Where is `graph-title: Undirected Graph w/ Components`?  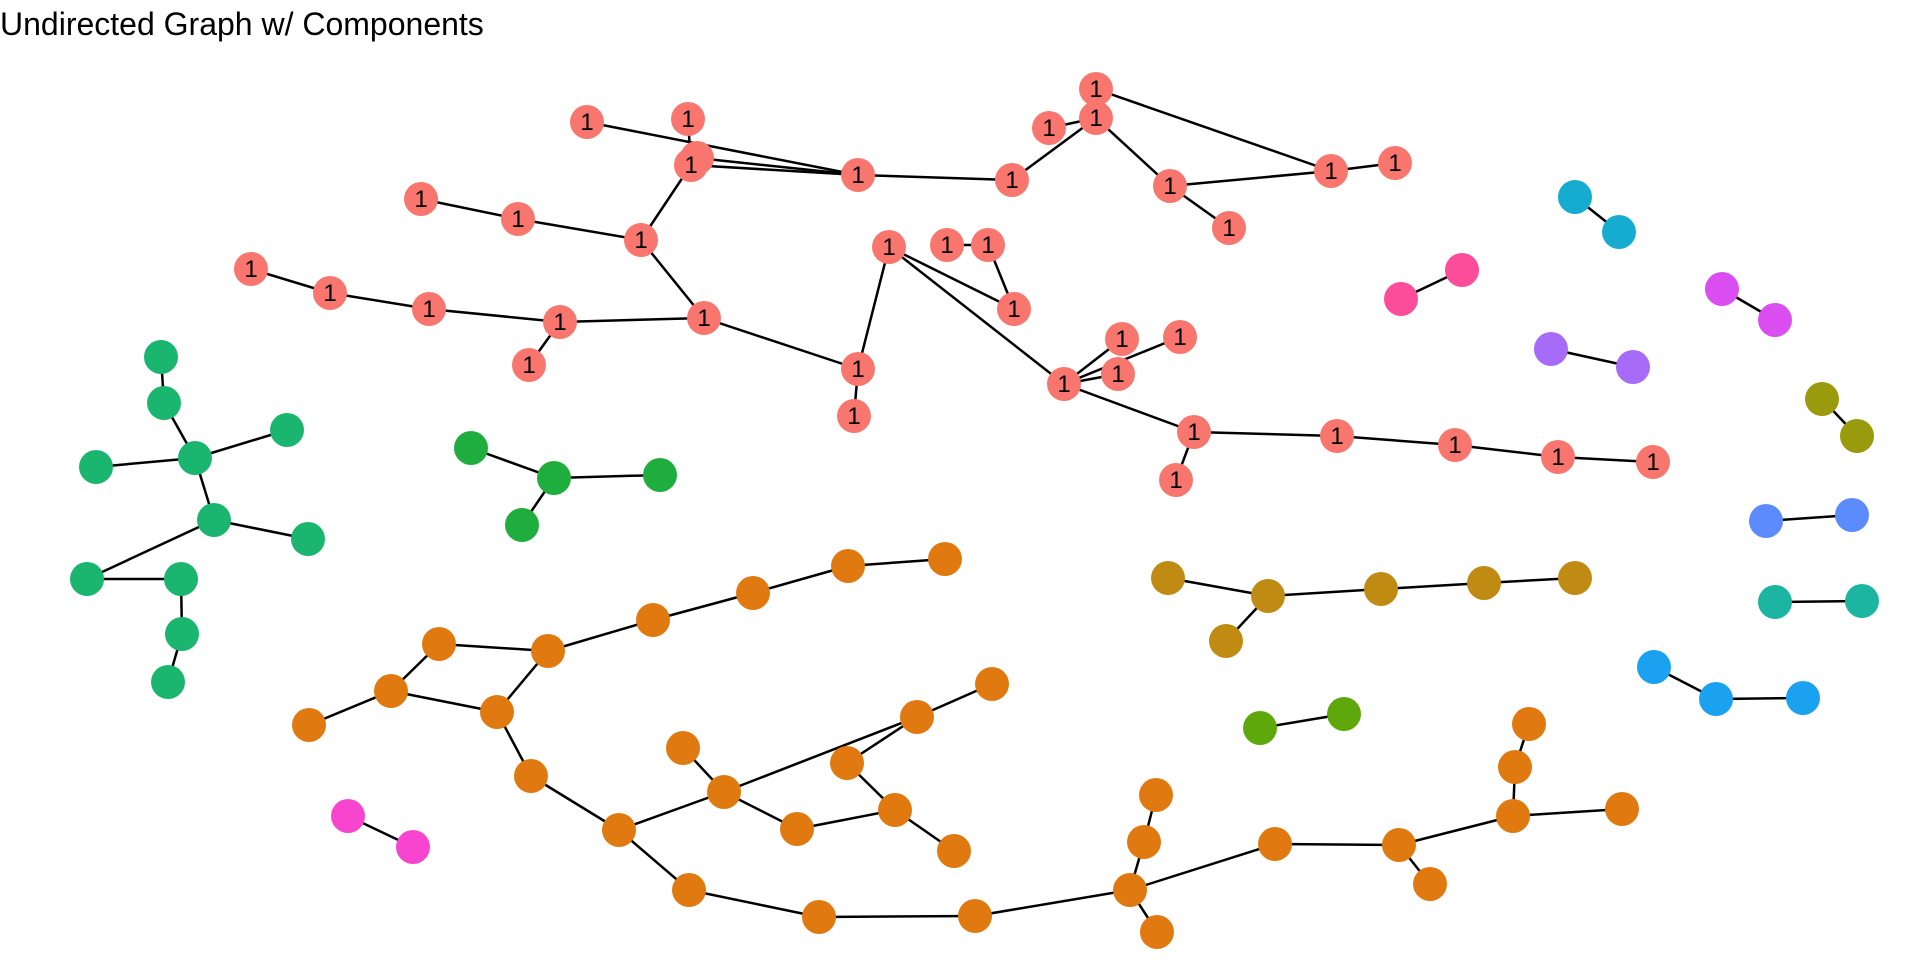
graph-title: Undirected Graph w/ Components is located at coordinates (242, 24).